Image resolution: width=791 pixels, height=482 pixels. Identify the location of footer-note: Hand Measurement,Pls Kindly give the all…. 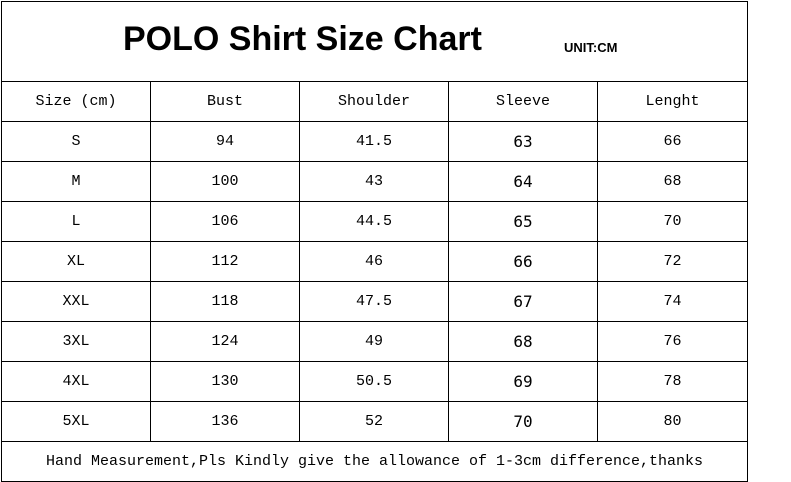
(374, 461).